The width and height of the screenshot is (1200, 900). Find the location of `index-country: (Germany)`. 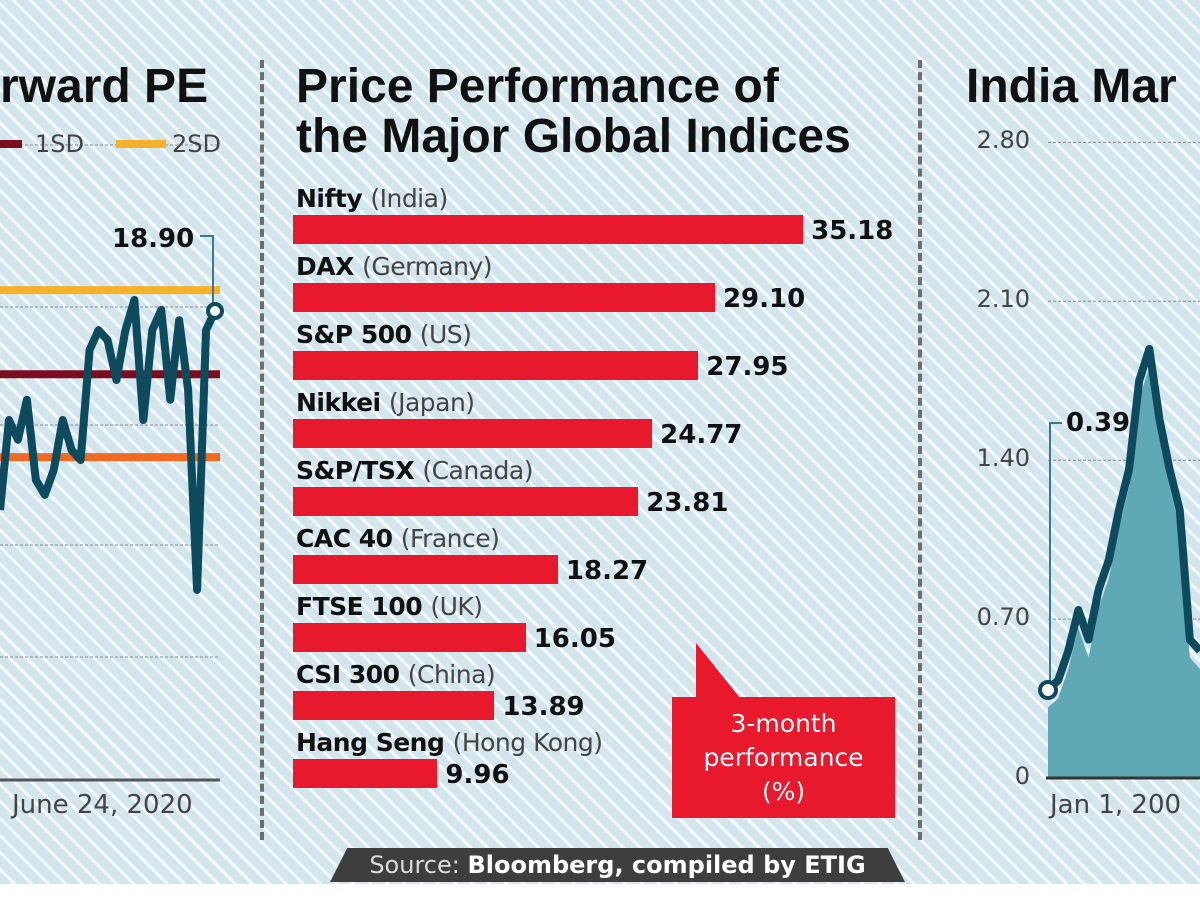

index-country: (Germany) is located at coordinates (427, 266).